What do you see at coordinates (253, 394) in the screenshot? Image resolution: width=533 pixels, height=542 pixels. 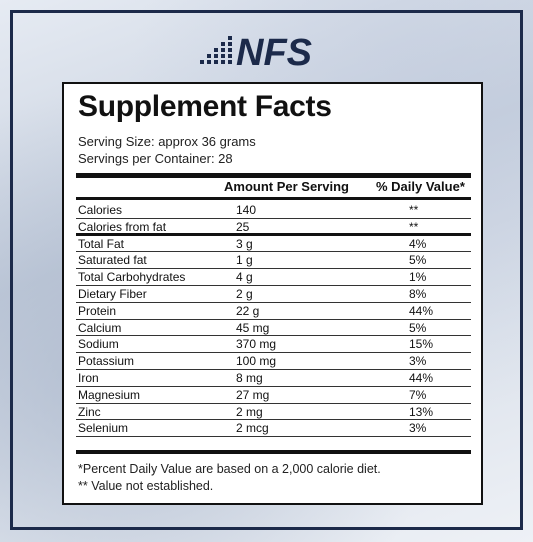 I see `nutrient-amount: 27 mg` at bounding box center [253, 394].